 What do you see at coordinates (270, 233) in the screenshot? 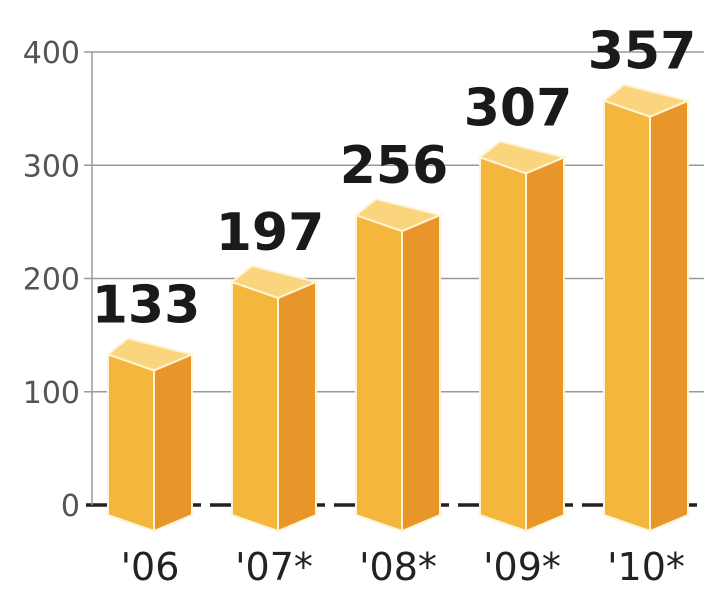
I see `value-label: 197` at bounding box center [270, 233].